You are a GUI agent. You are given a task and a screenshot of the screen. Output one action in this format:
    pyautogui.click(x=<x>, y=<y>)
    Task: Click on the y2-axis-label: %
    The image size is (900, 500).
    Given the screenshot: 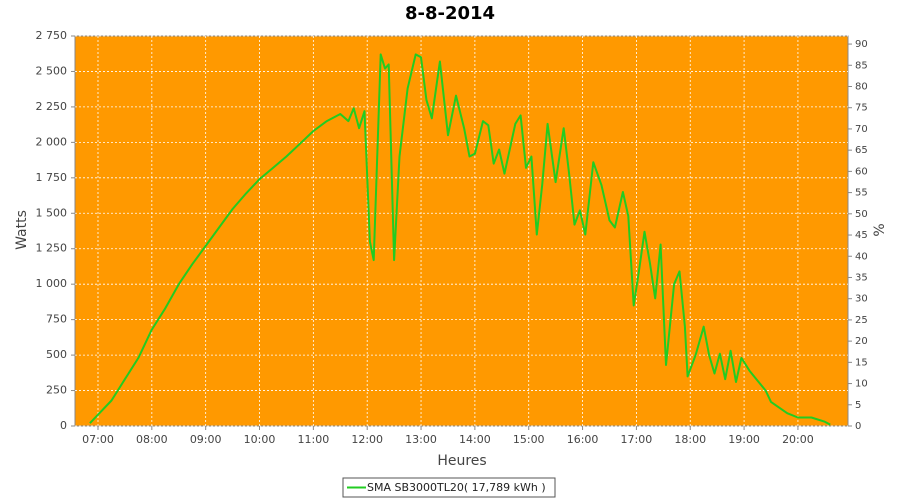 What is the action you would take?
    pyautogui.click(x=880, y=229)
    